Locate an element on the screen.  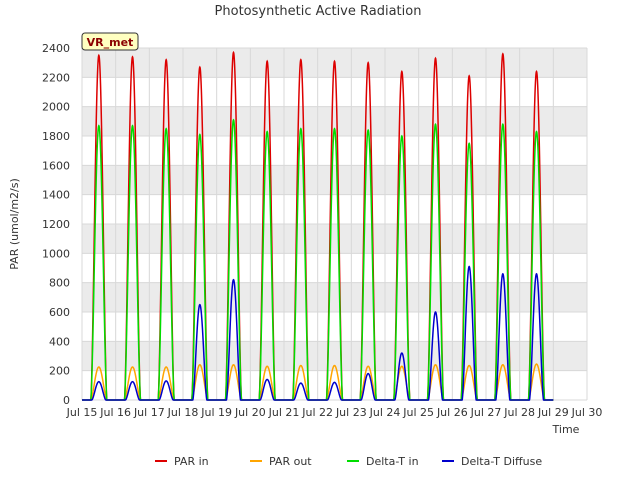
legend-label: PAR out is located at coordinates (290, 461).